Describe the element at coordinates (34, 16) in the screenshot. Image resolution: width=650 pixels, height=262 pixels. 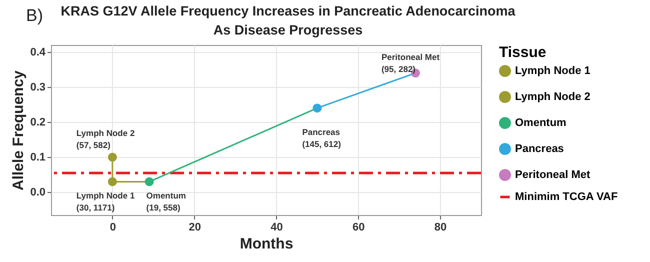
I see `text: B)` at that location.